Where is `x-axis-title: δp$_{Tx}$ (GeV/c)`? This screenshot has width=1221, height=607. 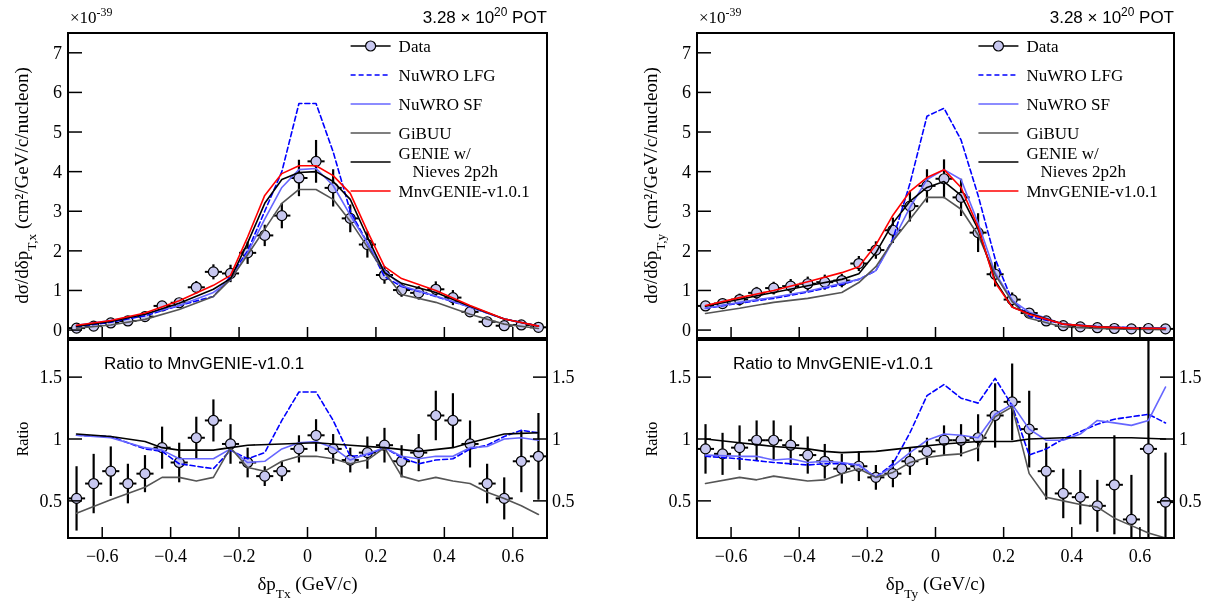 x-axis-title: δp$_{Tx}$ (GeV/c) is located at coordinates (307, 587).